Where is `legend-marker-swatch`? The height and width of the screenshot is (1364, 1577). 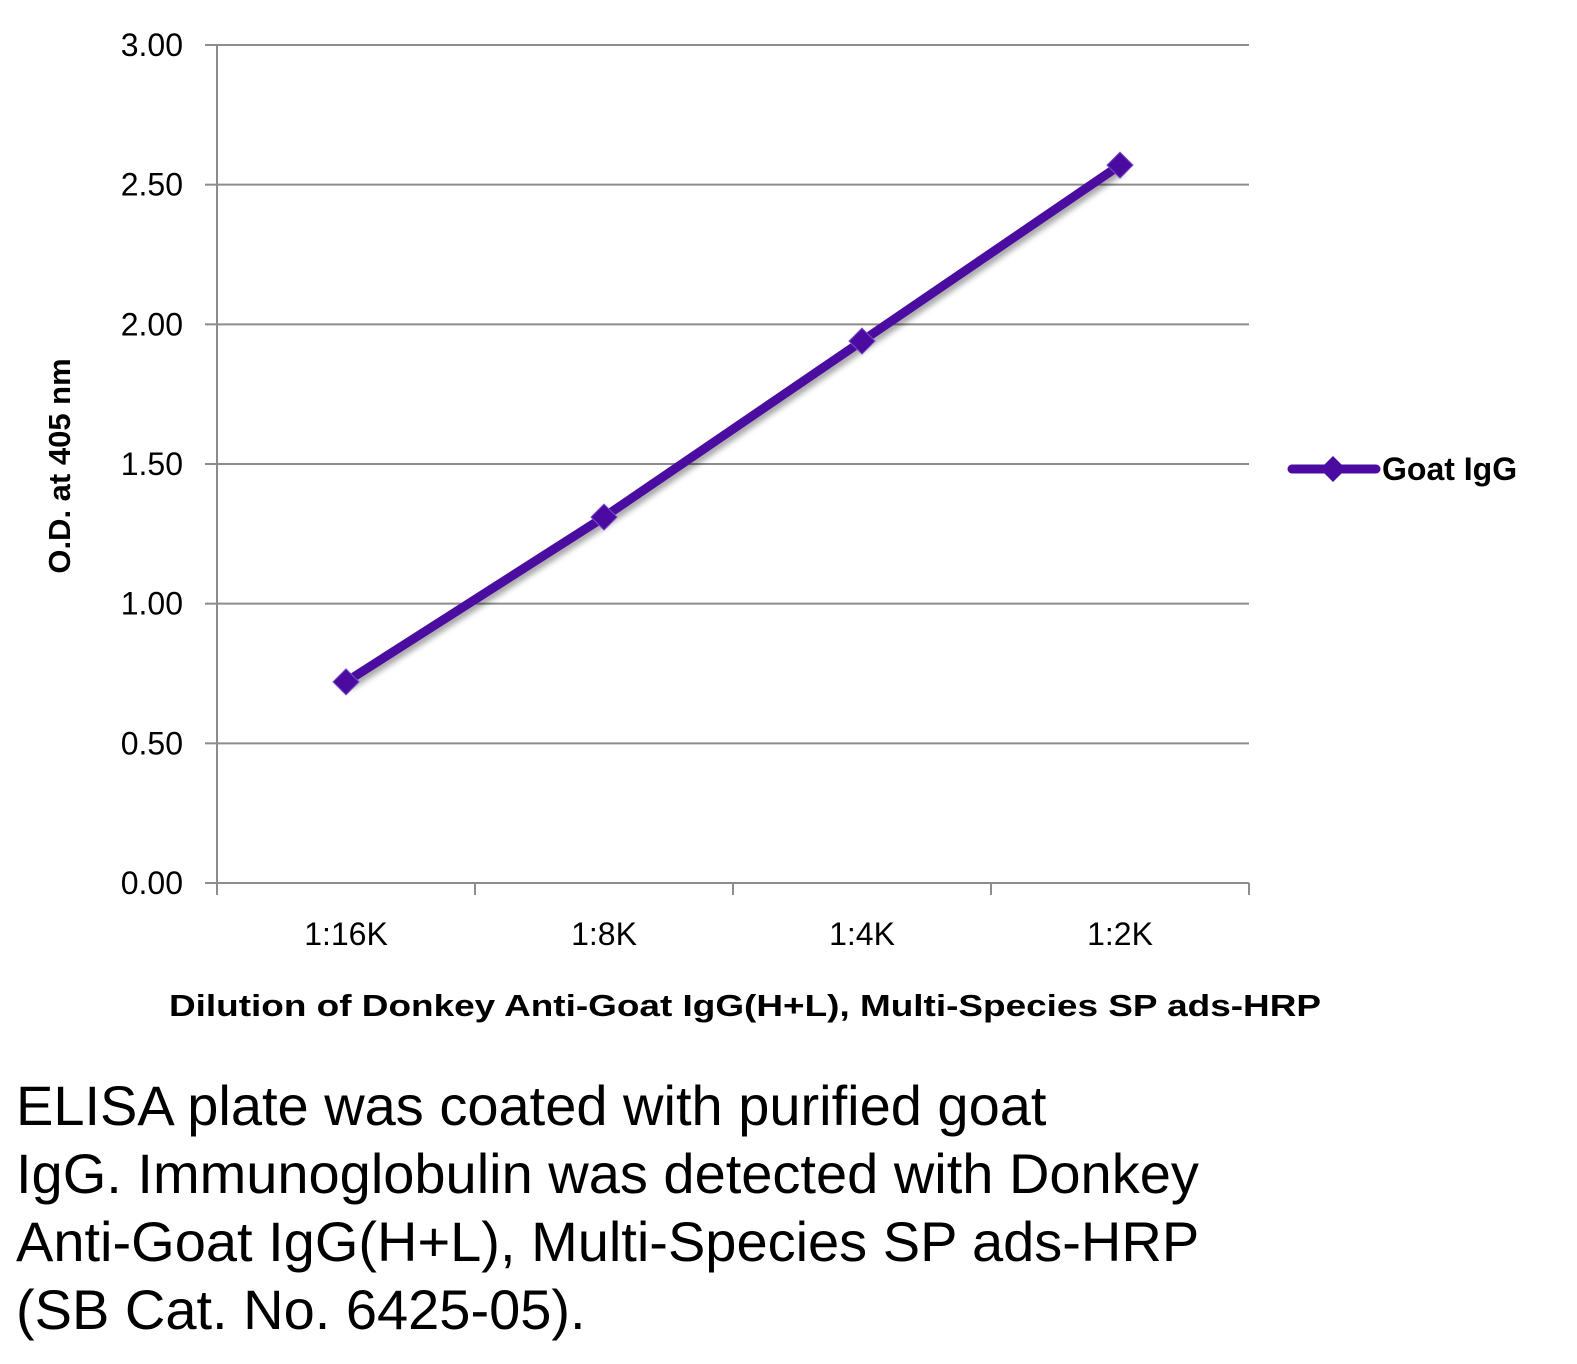
legend-marker-swatch is located at coordinates (1333, 469).